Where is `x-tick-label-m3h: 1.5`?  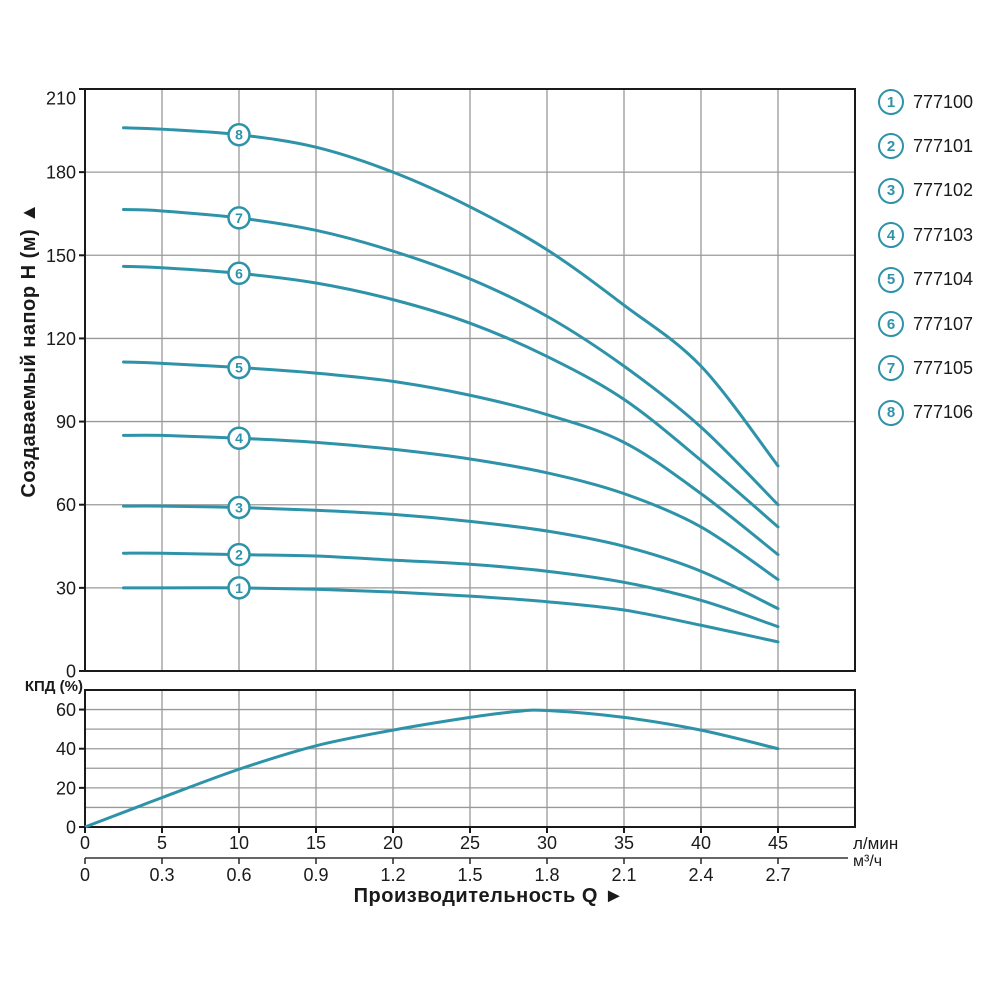 x-tick-label-m3h: 1.5 is located at coordinates (469, 875).